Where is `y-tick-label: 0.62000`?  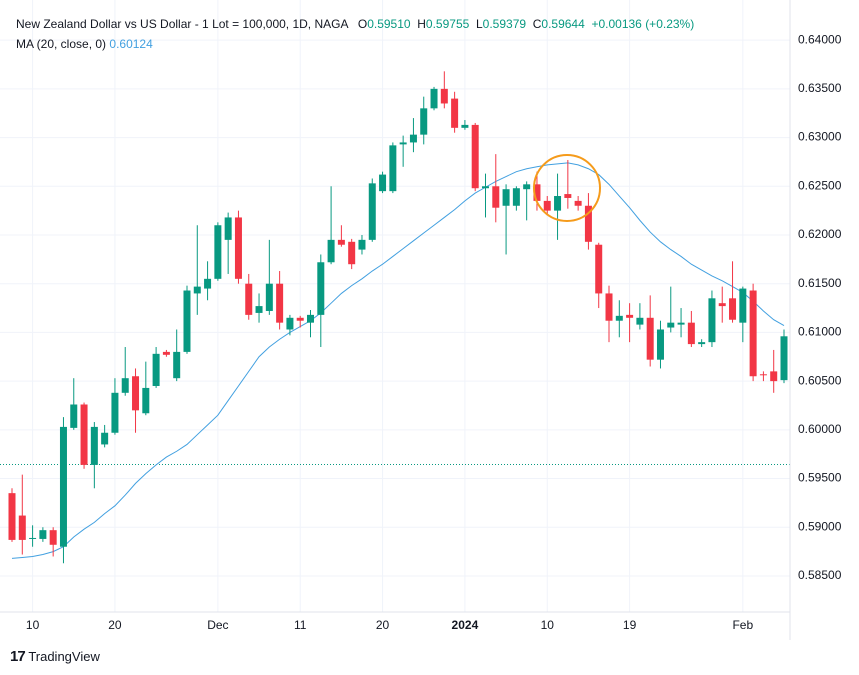 y-tick-label: 0.62000 is located at coordinates (820, 234).